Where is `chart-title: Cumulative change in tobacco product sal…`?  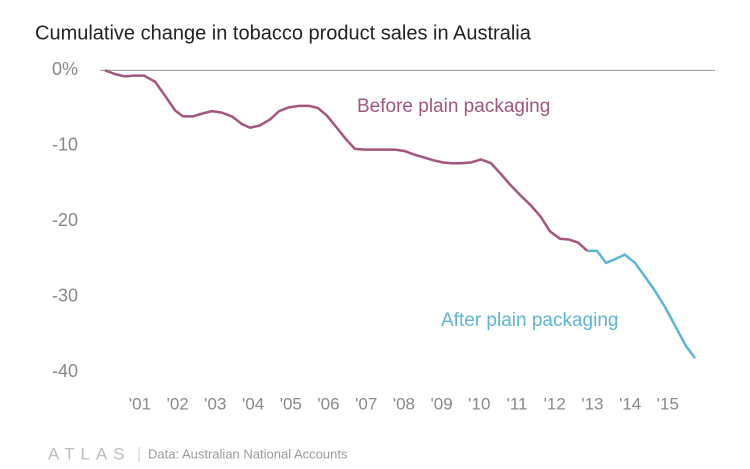
chart-title: Cumulative change in tobacco product sal… is located at coordinates (283, 33).